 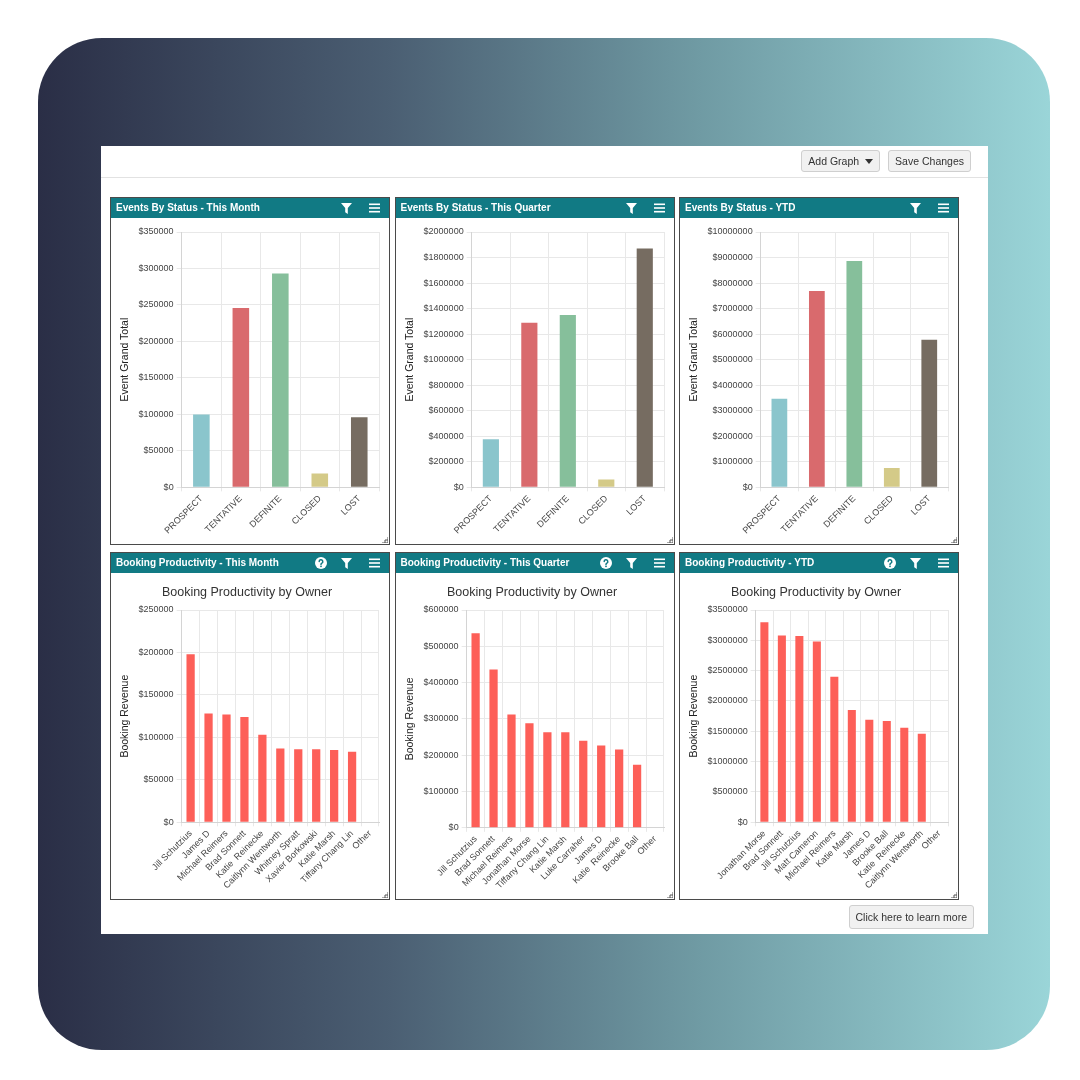 What do you see at coordinates (732, 333) in the screenshot?
I see `y-tick-label: $6000000` at bounding box center [732, 333].